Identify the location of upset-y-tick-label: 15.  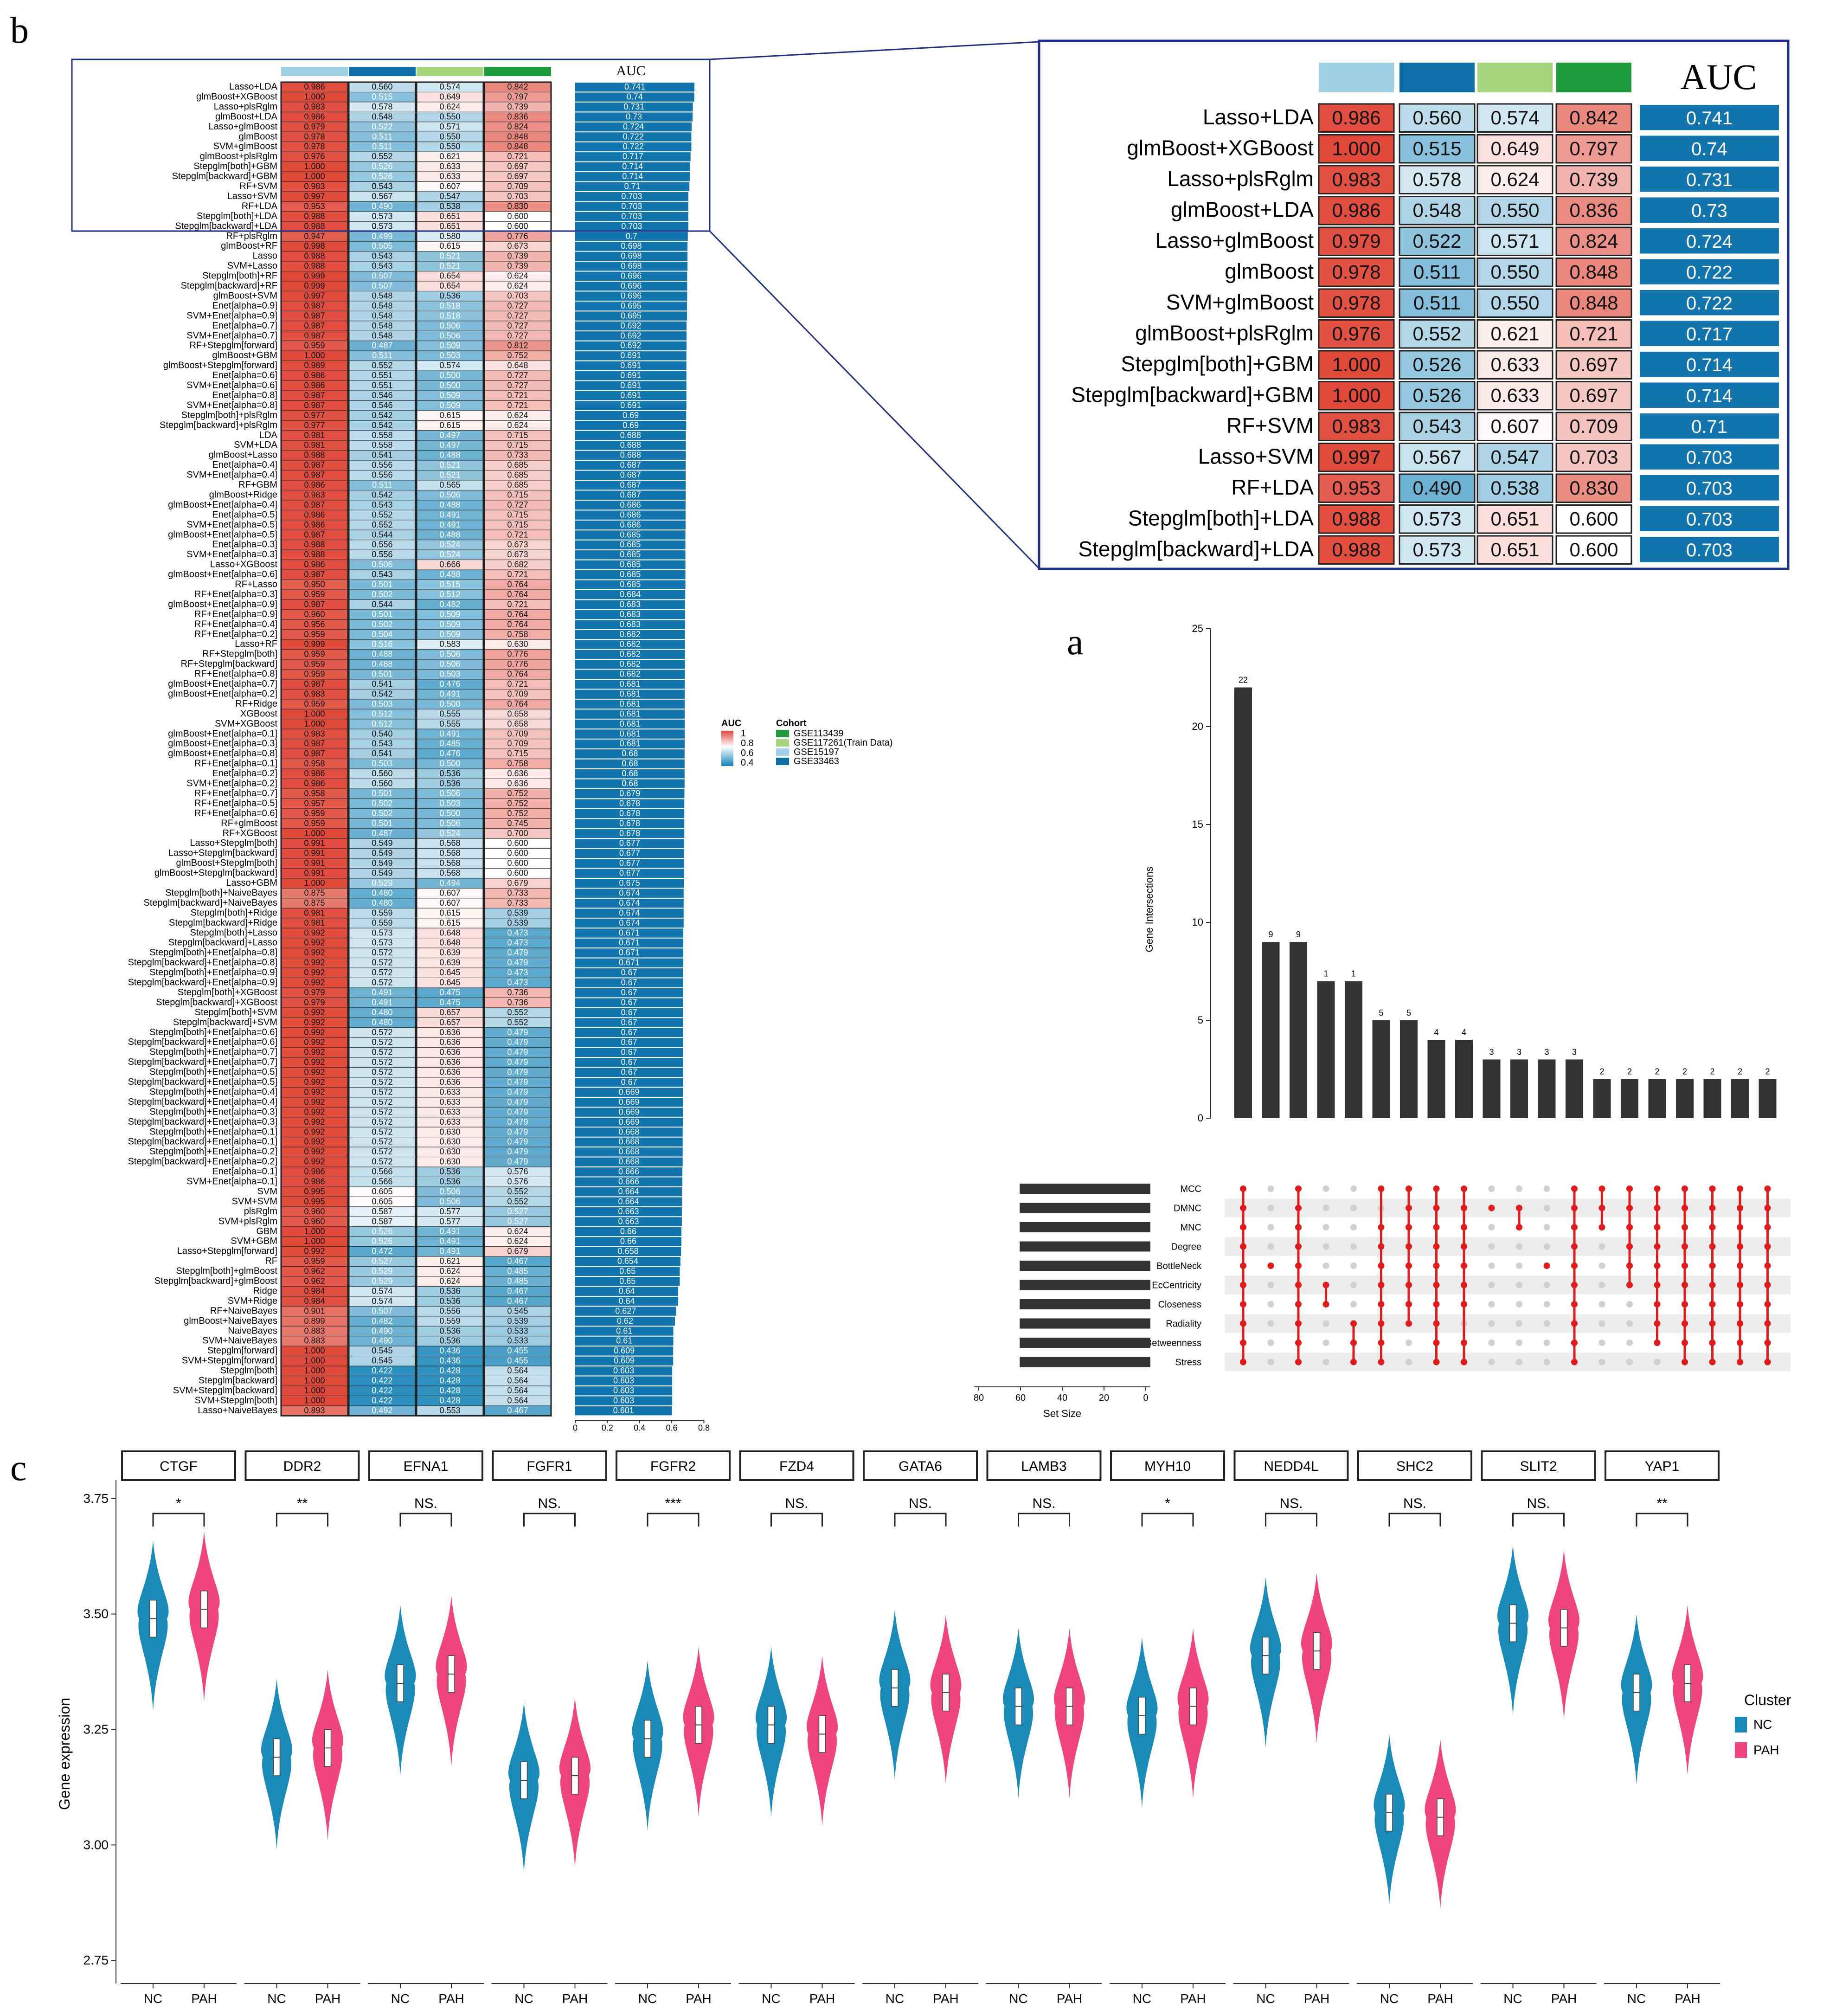
(1197, 824).